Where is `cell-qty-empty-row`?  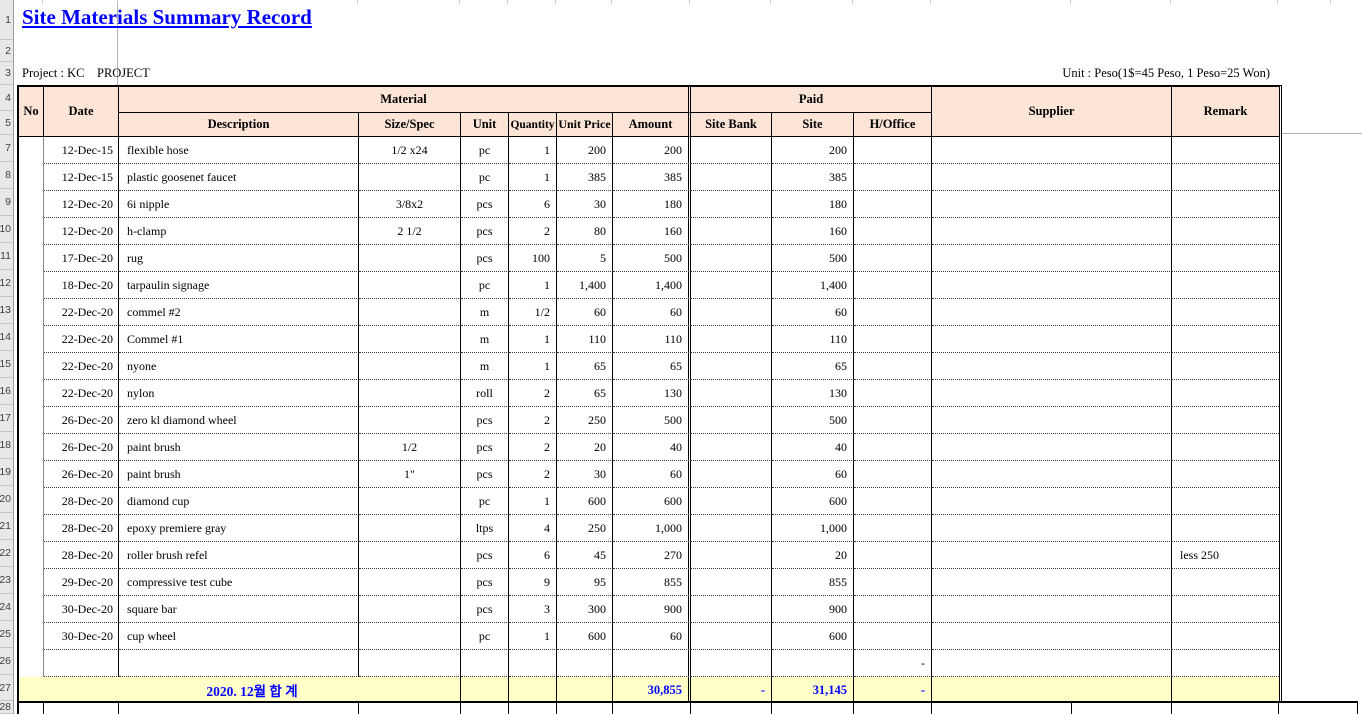
cell-qty-empty-row is located at coordinates (533, 663).